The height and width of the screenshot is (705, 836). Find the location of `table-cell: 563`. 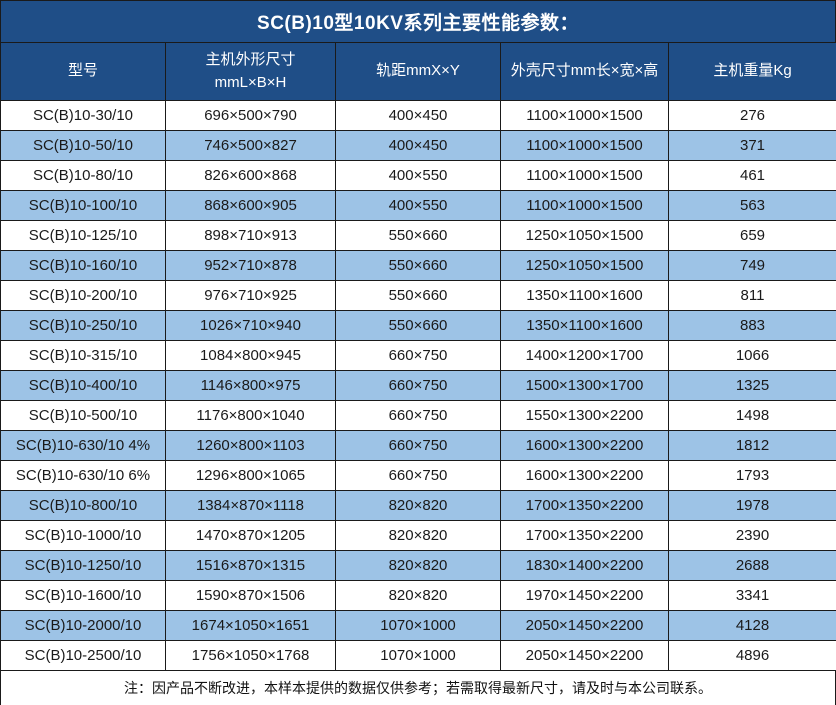

table-cell: 563 is located at coordinates (752, 205).